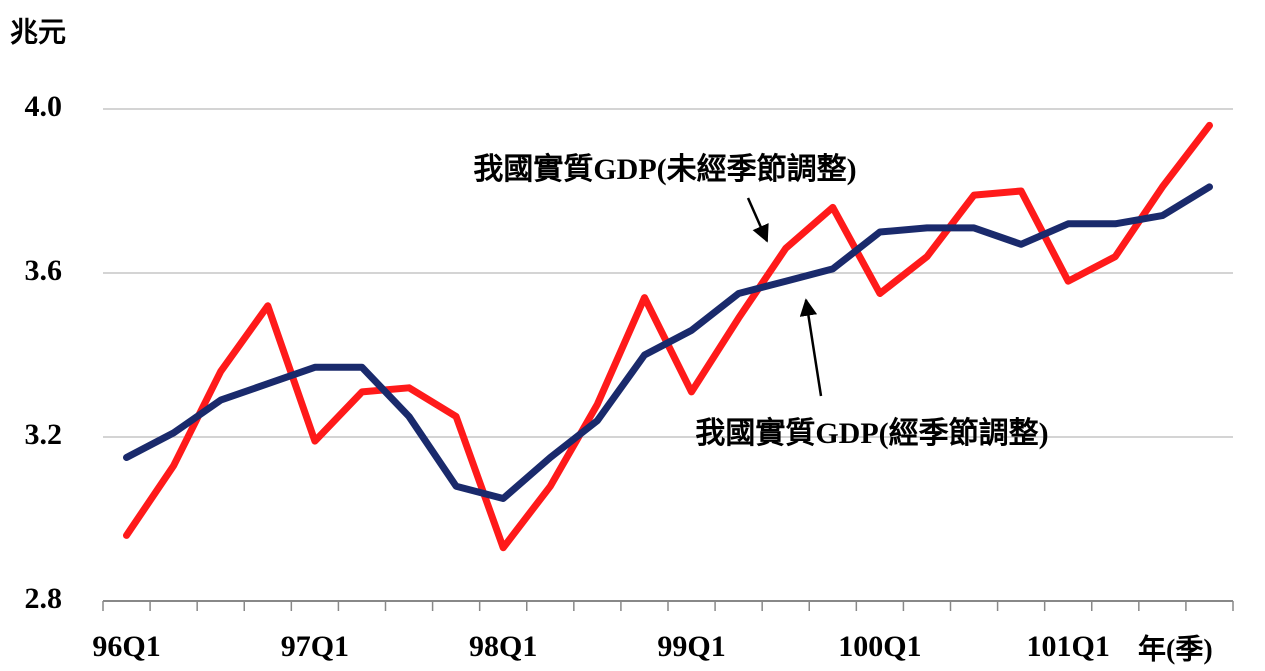 This screenshot has width=1265, height=671. I want to click on x-axis-label: 年(季), so click(1175, 648).